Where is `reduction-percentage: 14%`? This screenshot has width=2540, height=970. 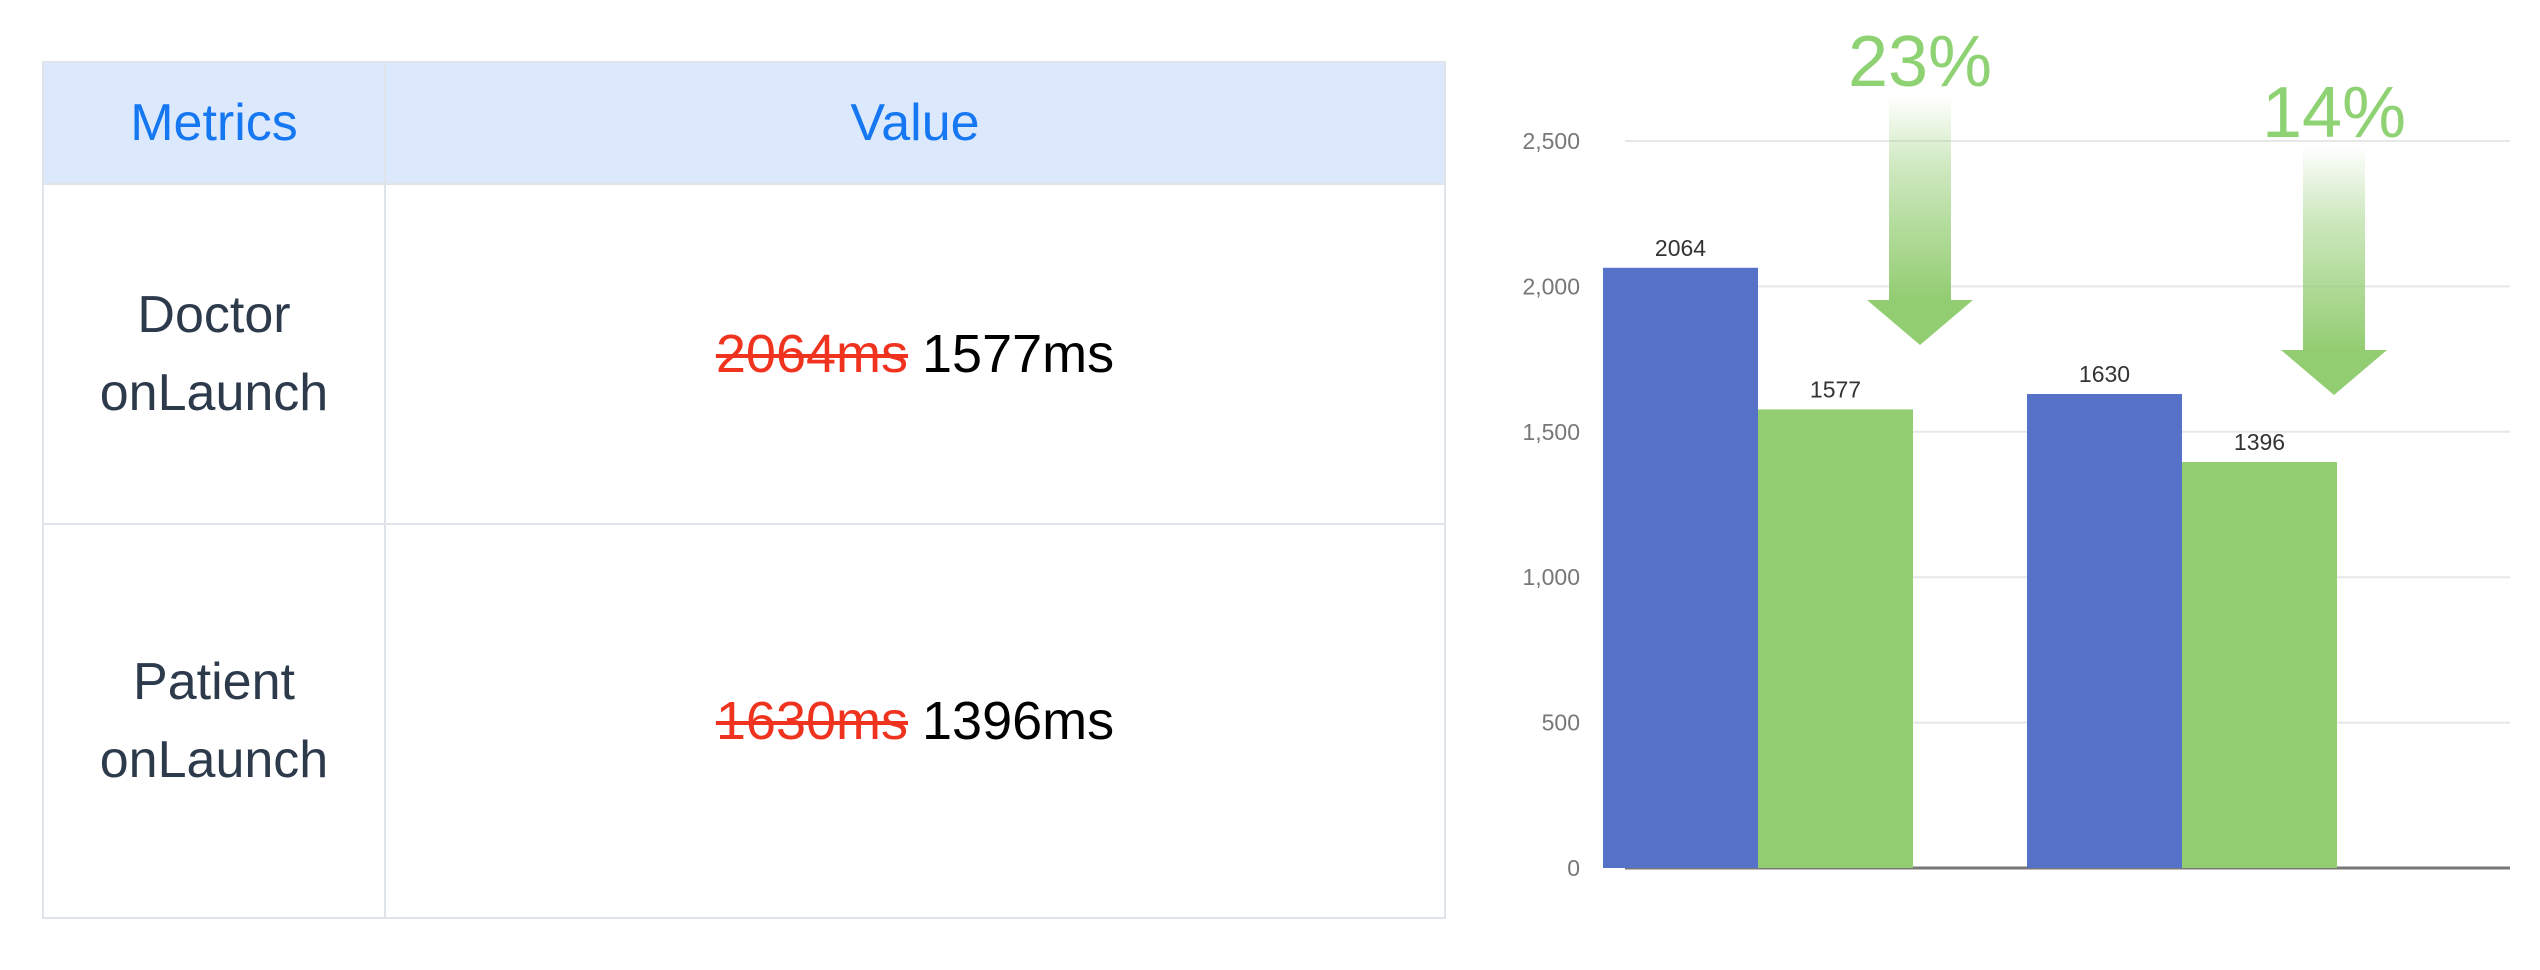 reduction-percentage: 14% is located at coordinates (2334, 113).